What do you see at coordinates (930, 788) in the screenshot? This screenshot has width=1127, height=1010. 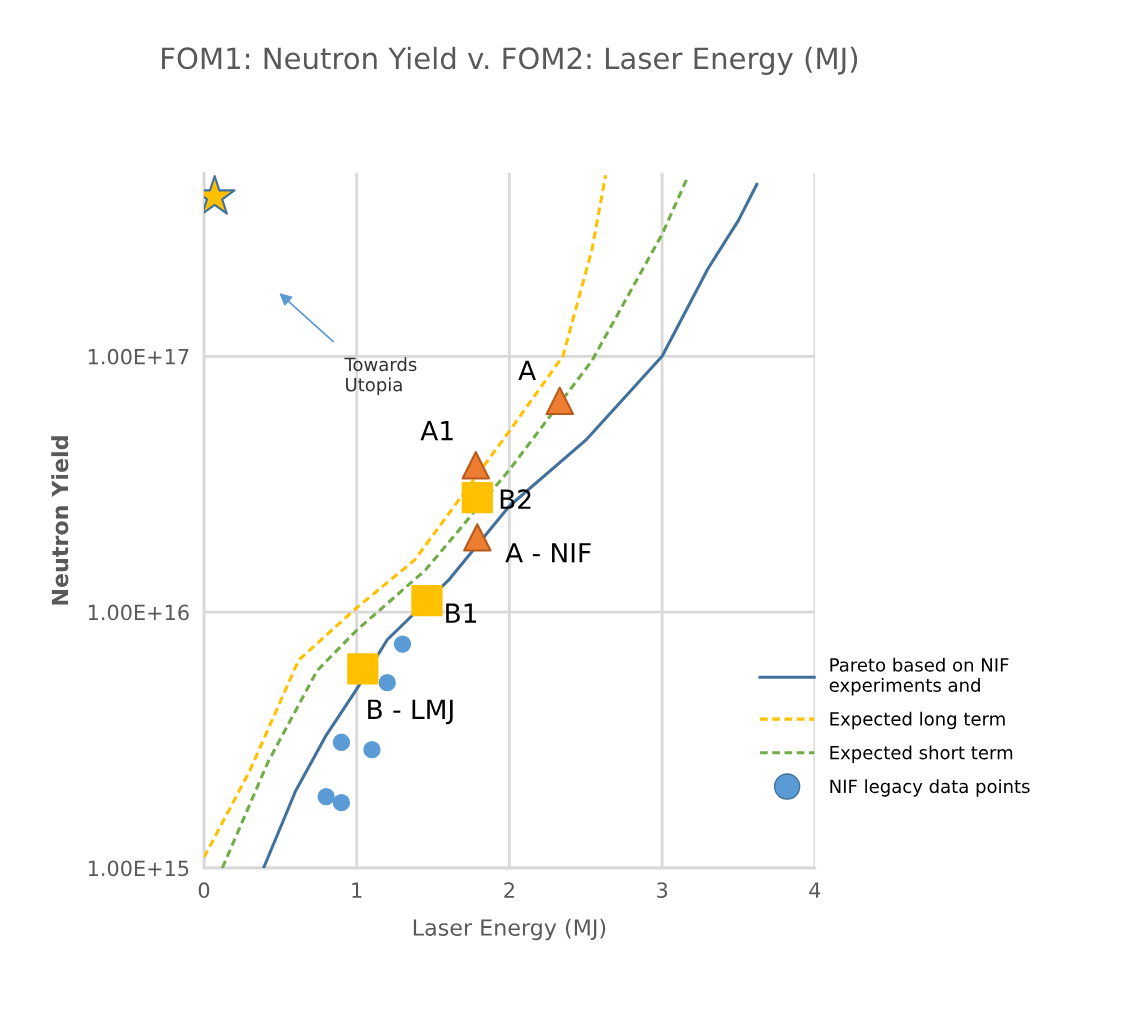 I see `legend-label: NIF legacy data points` at bounding box center [930, 788].